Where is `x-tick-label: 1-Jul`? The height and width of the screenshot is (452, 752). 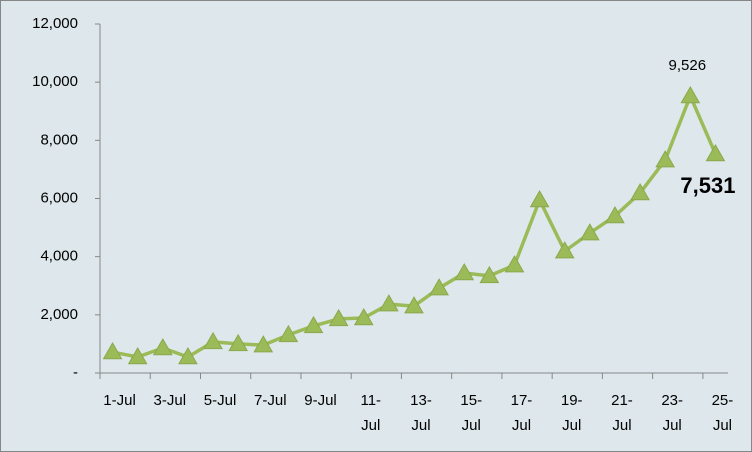
x-tick-label: 1-Jul is located at coordinates (119, 400).